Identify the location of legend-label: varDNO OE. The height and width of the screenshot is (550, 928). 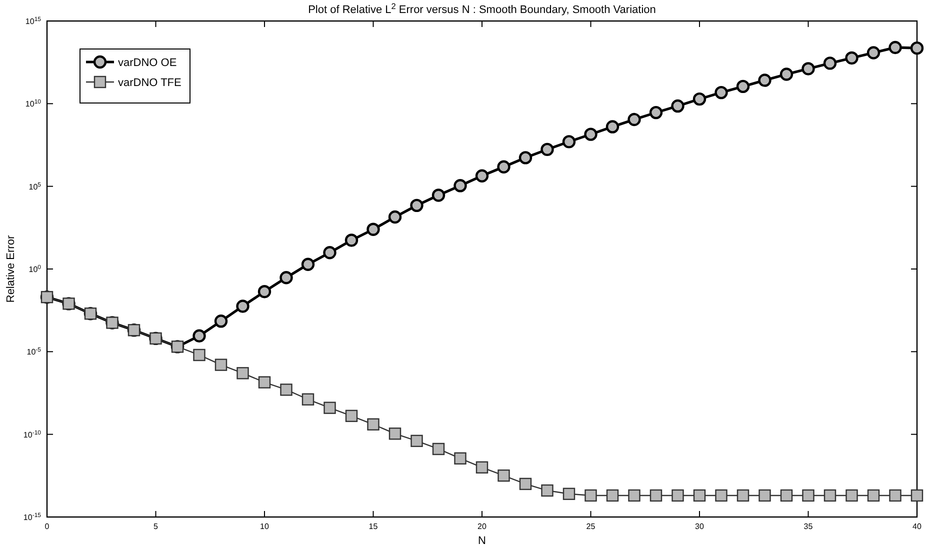
(147, 63).